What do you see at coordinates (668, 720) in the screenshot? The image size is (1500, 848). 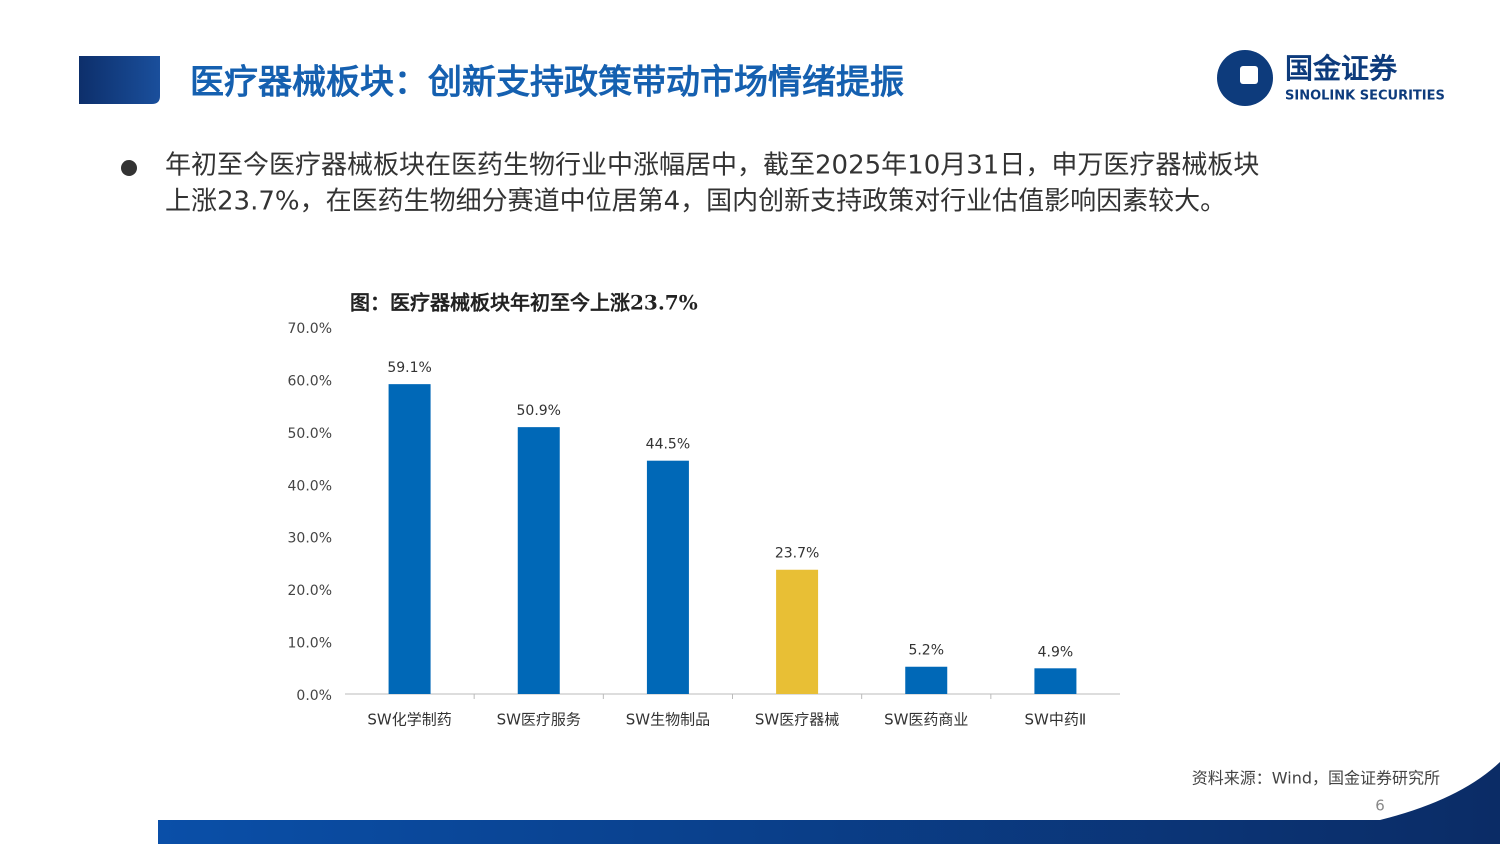 I see `x-tick-label: SW生物制品` at bounding box center [668, 720].